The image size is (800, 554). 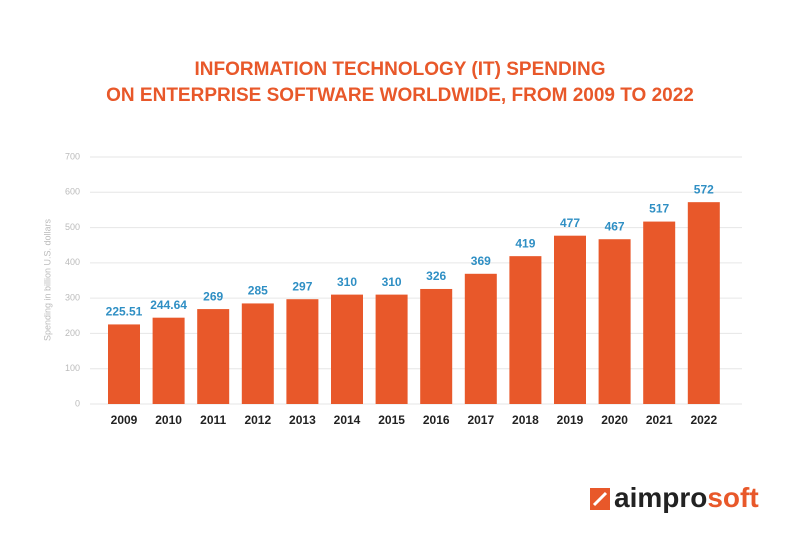 I want to click on x-tick-label: 2013, so click(x=302, y=420).